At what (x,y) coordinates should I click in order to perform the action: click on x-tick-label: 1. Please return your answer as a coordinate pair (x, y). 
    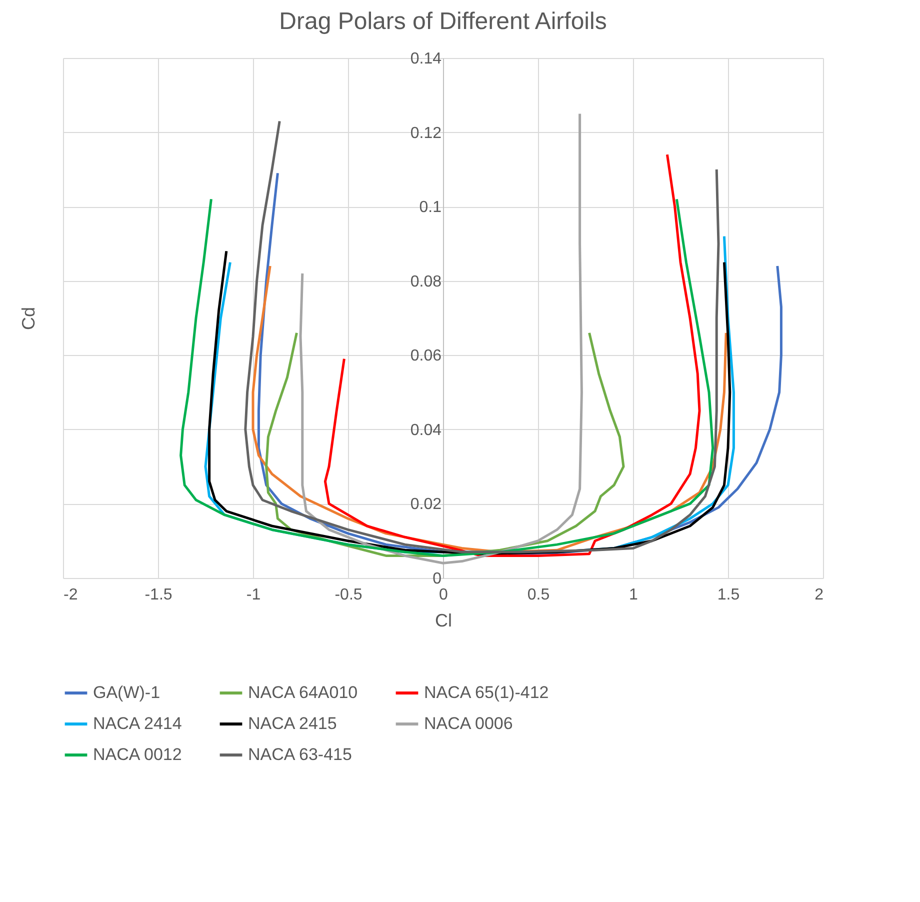
    Looking at the image, I should click on (633, 595).